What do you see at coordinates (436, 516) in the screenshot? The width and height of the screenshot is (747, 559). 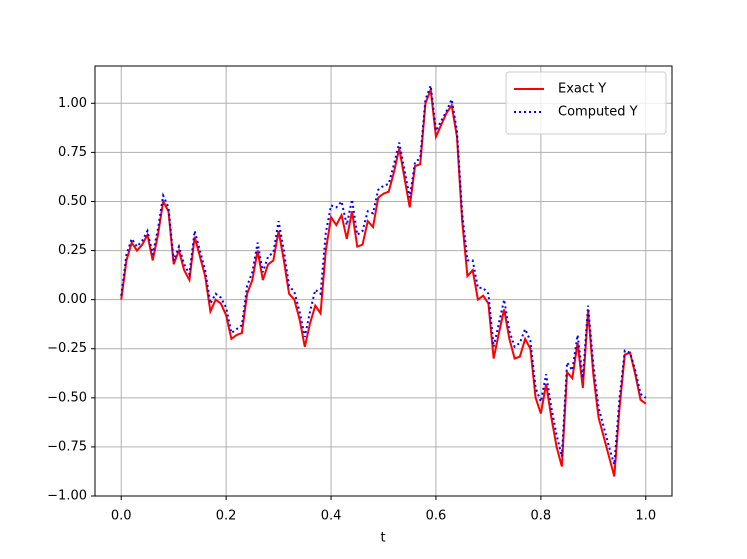 I see `x-tick-label: 0.6` at bounding box center [436, 516].